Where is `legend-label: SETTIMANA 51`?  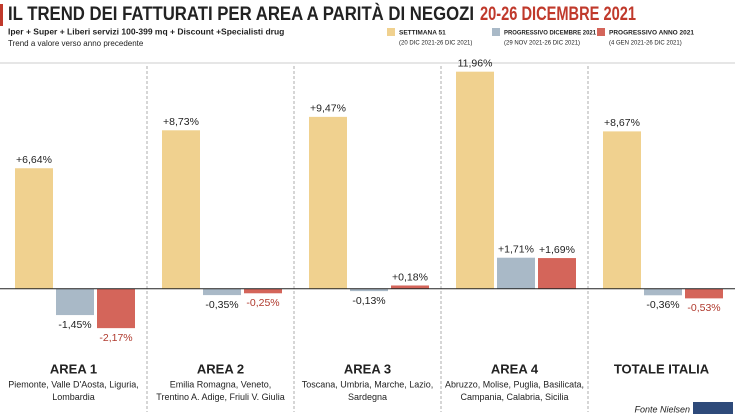
legend-label: SETTIMANA 51 is located at coordinates (422, 33).